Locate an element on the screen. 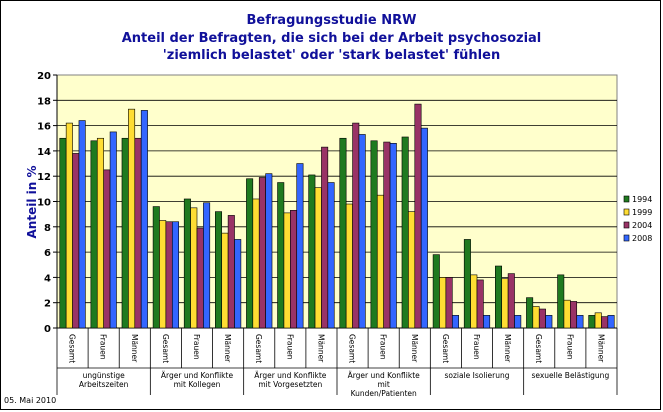  legend-label: 2008 is located at coordinates (642, 238).